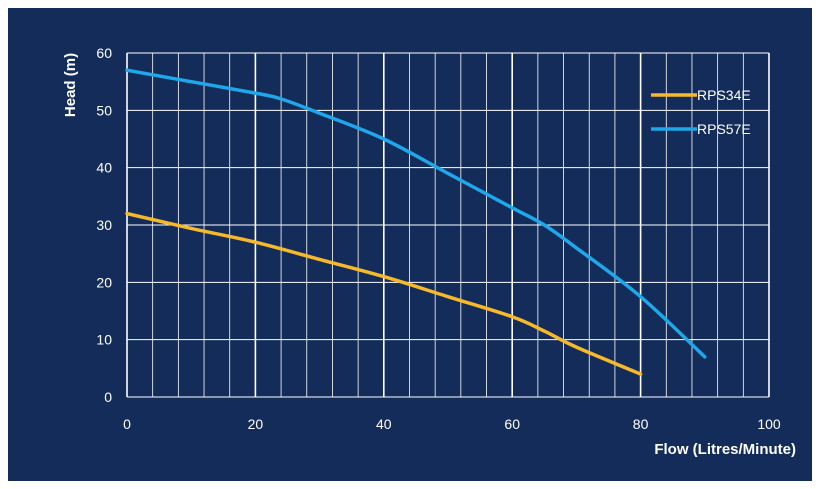 The image size is (826, 489). Describe the element at coordinates (104, 53) in the screenshot. I see `y-tick-label: 60` at that location.